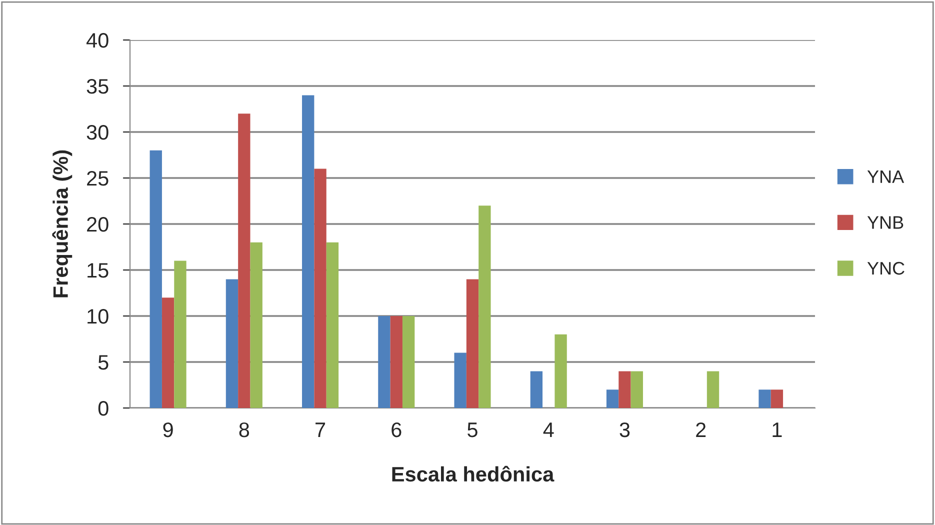 The width and height of the screenshot is (935, 525). What do you see at coordinates (103, 408) in the screenshot?
I see `y-tick-label: 0` at bounding box center [103, 408].